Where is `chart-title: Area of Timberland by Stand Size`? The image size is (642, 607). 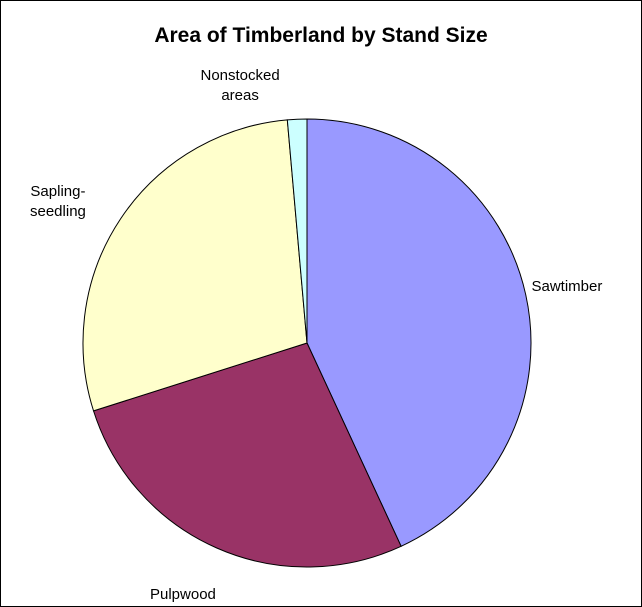
chart-title: Area of Timberland by Stand Size is located at coordinates (321, 35).